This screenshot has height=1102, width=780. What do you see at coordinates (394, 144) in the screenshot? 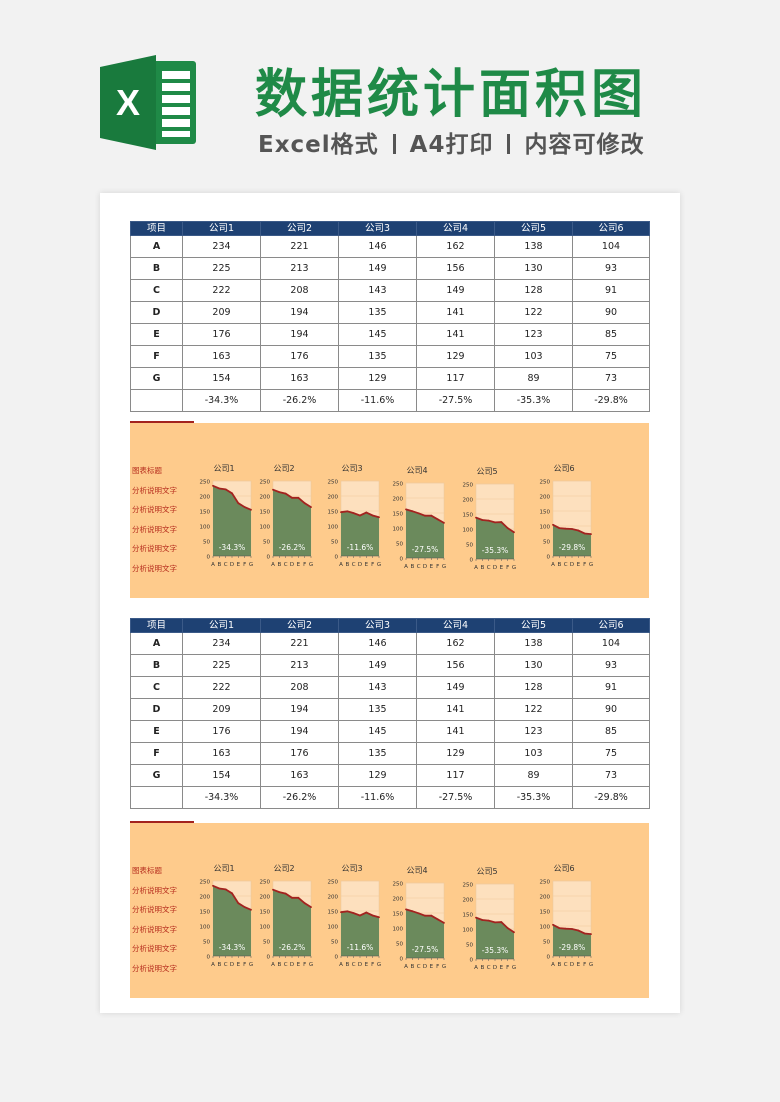
I see `subtitle-separator` at bounding box center [394, 144].